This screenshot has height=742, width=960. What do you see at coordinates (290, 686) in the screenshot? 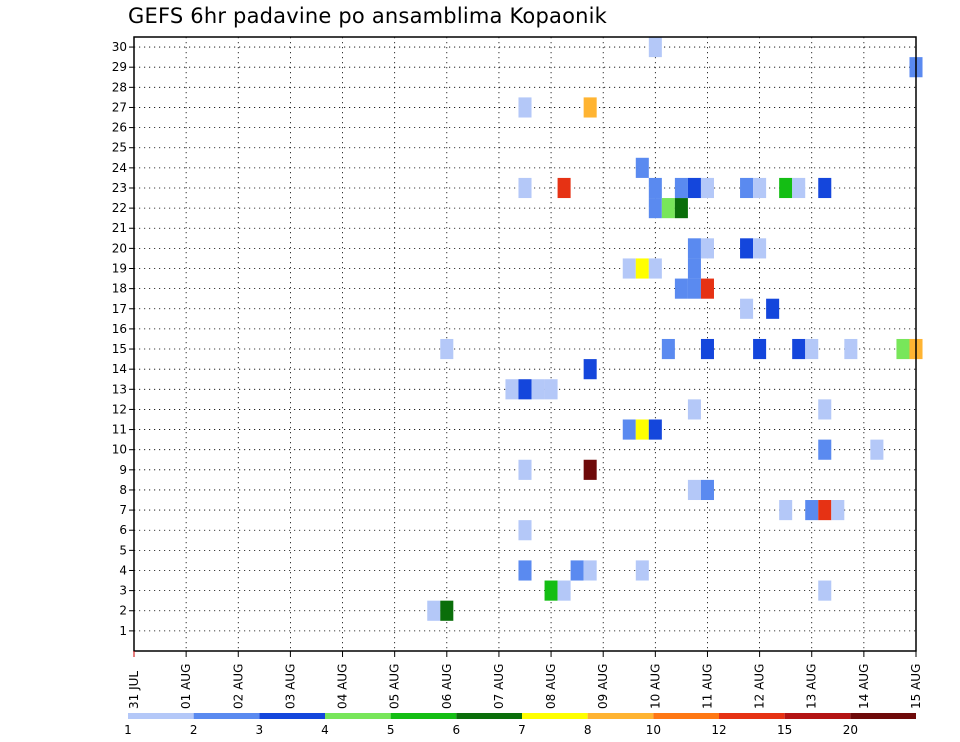
I see `x-tick-label: 03 AUG` at bounding box center [290, 686].